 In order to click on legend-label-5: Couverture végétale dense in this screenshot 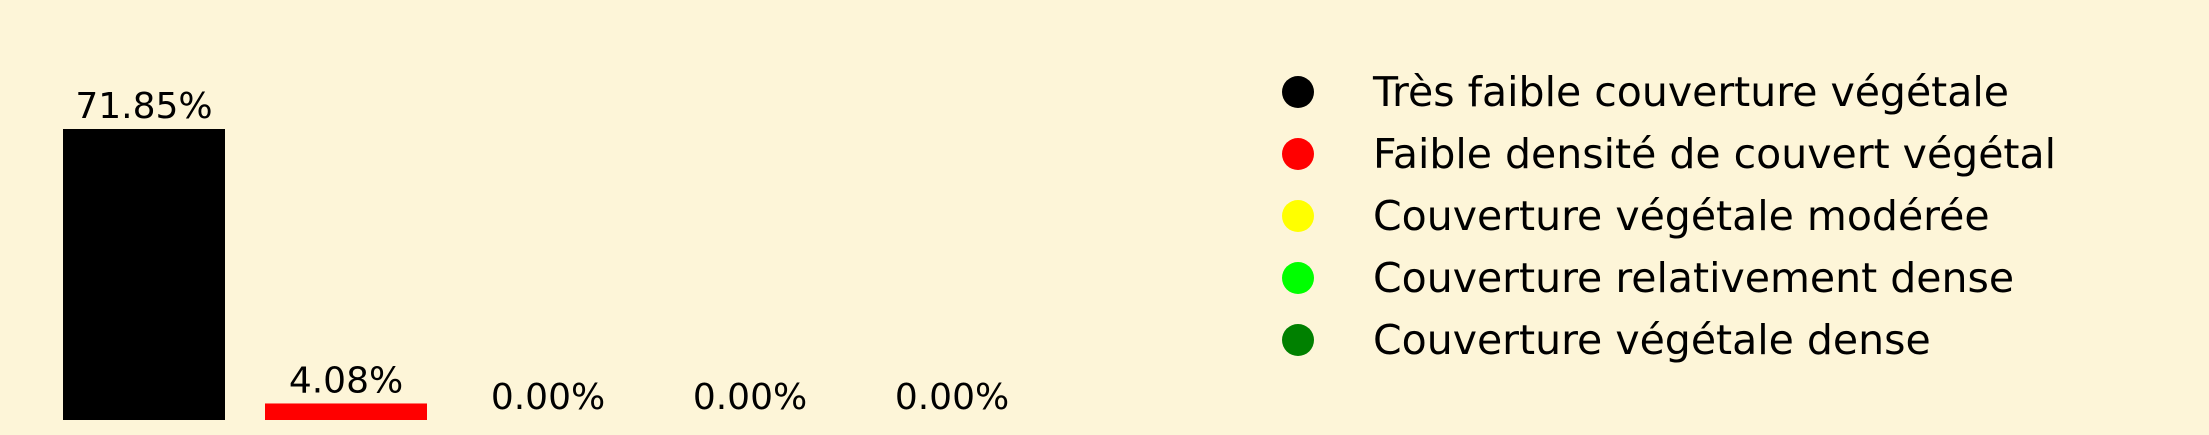, I will do `click(1652, 340)`.